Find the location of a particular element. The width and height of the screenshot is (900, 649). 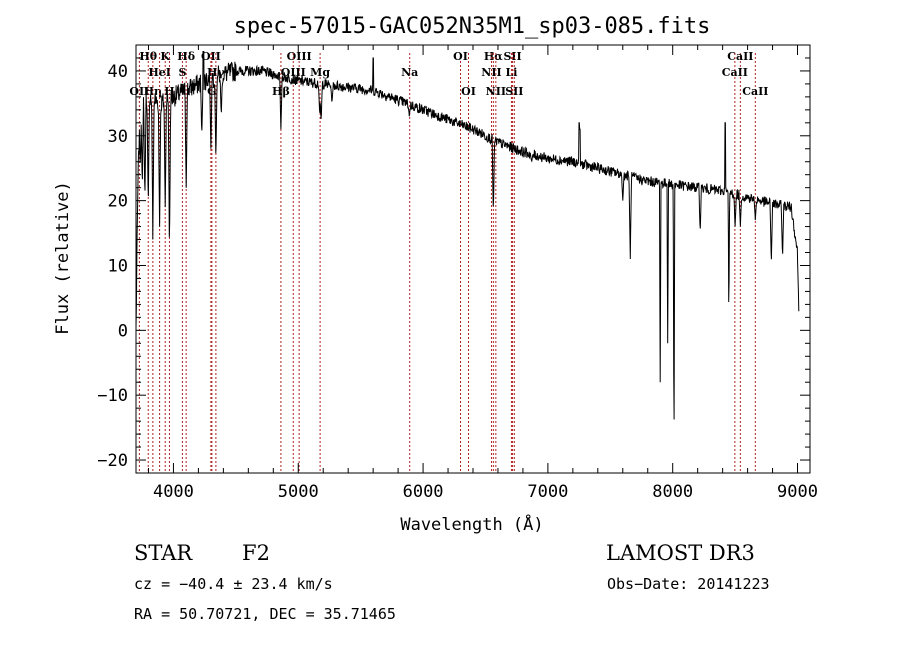

x-axis-label: Wavelength (Å) is located at coordinates (471, 524).